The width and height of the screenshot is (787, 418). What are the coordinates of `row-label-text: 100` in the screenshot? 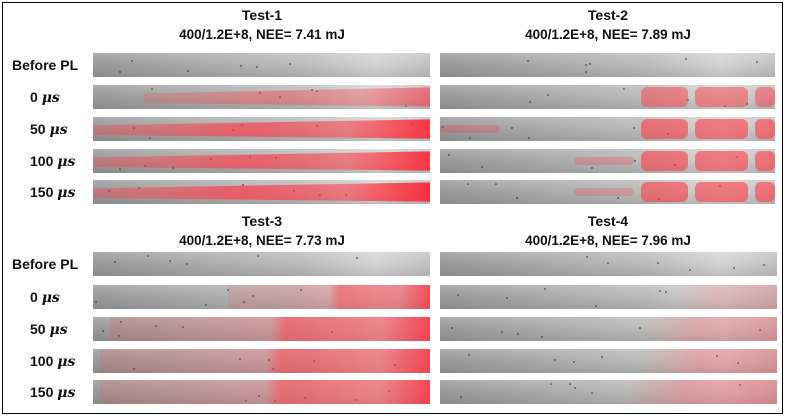 It's located at (44, 161).